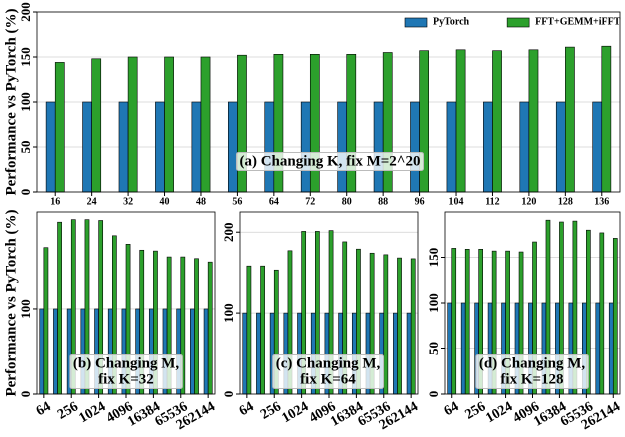 The height and width of the screenshot is (437, 625). Describe the element at coordinates (201, 201) in the screenshot. I see `x-tick-label: 48` at that location.